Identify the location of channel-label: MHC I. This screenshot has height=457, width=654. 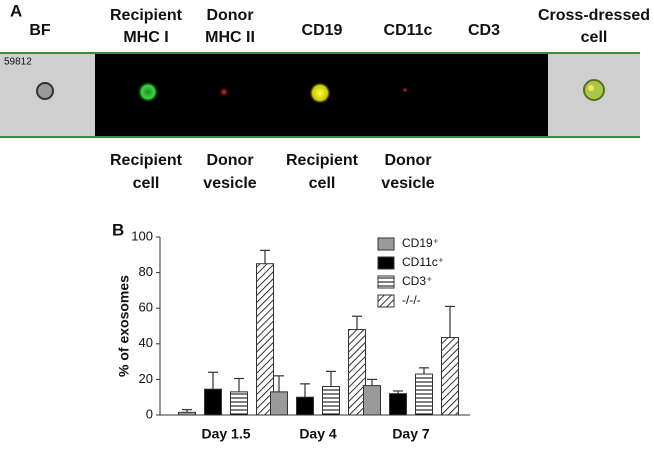
(145, 37).